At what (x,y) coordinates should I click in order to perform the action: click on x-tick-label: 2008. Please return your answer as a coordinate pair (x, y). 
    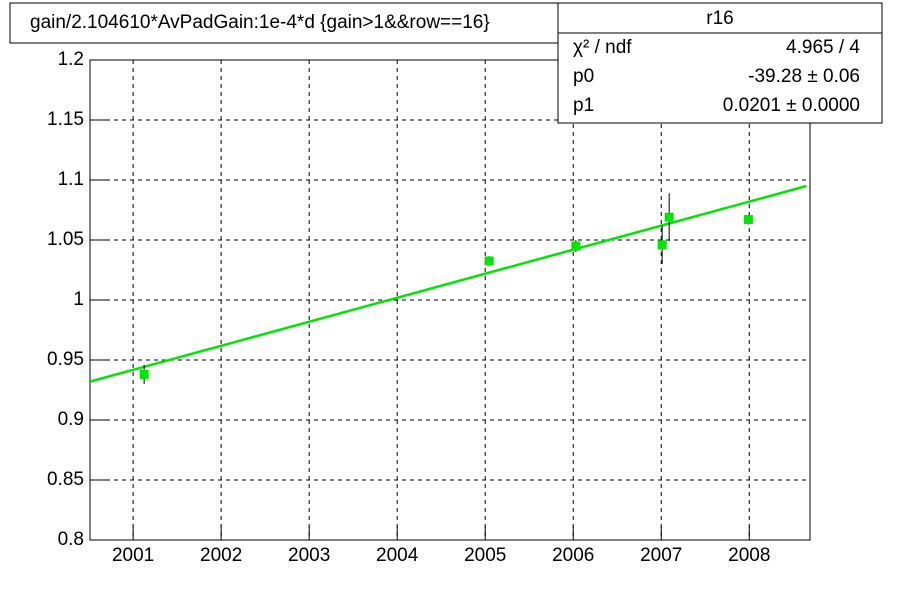
    Looking at the image, I should click on (749, 555).